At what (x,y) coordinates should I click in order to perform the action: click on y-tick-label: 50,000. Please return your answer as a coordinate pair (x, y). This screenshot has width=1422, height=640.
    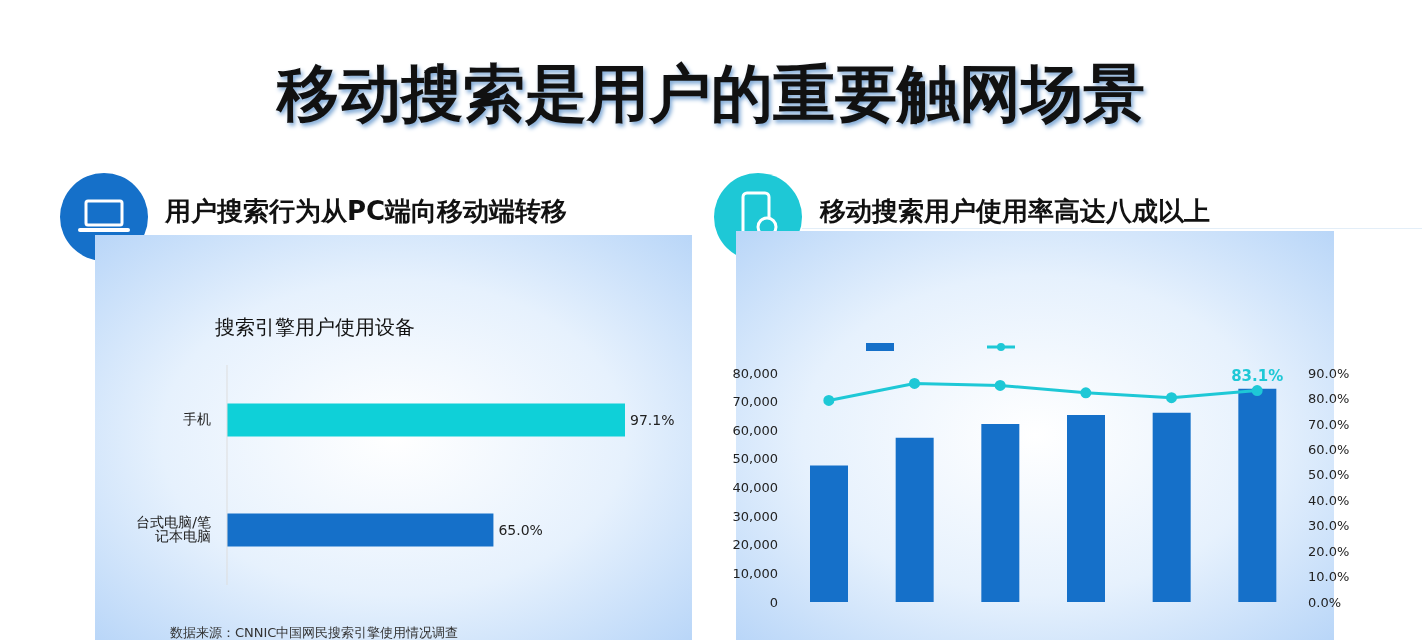
    Looking at the image, I should click on (755, 459).